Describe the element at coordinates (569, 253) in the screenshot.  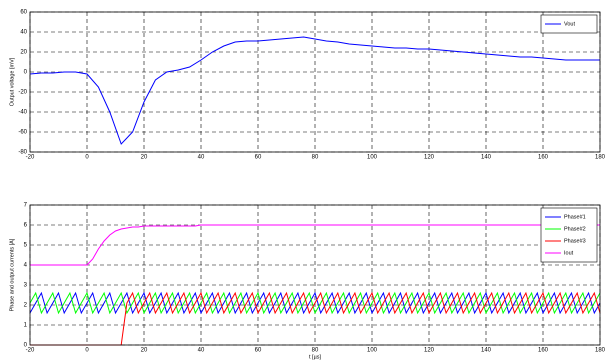
I see `legend-label: Iout` at that location.